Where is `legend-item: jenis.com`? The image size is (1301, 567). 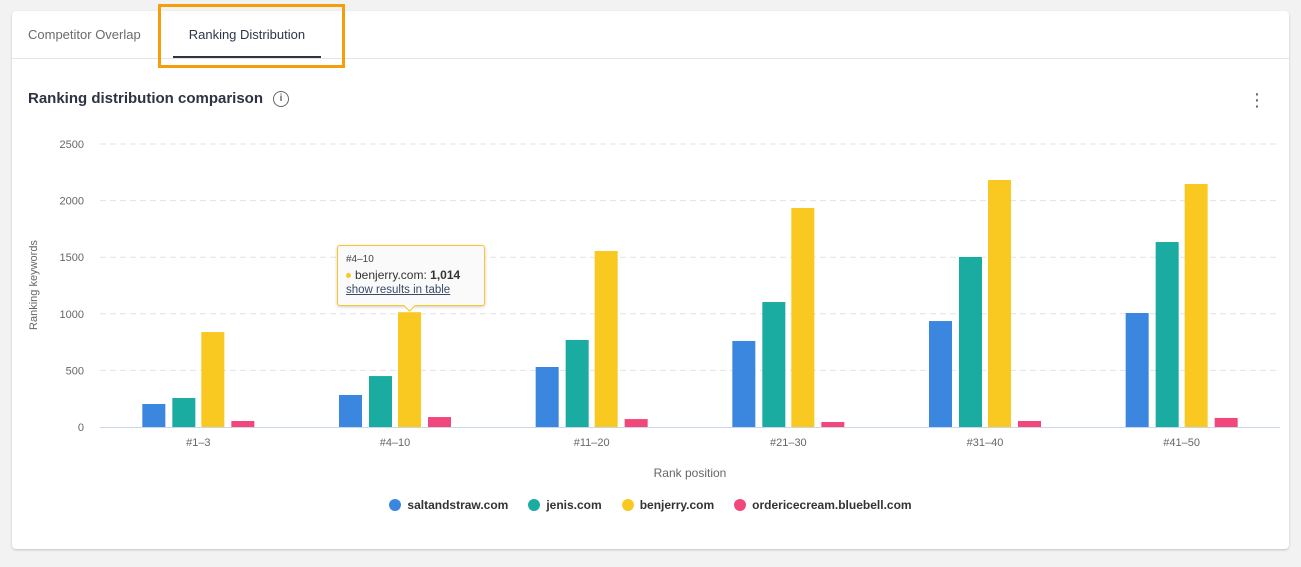 legend-item: jenis.com is located at coordinates (565, 505).